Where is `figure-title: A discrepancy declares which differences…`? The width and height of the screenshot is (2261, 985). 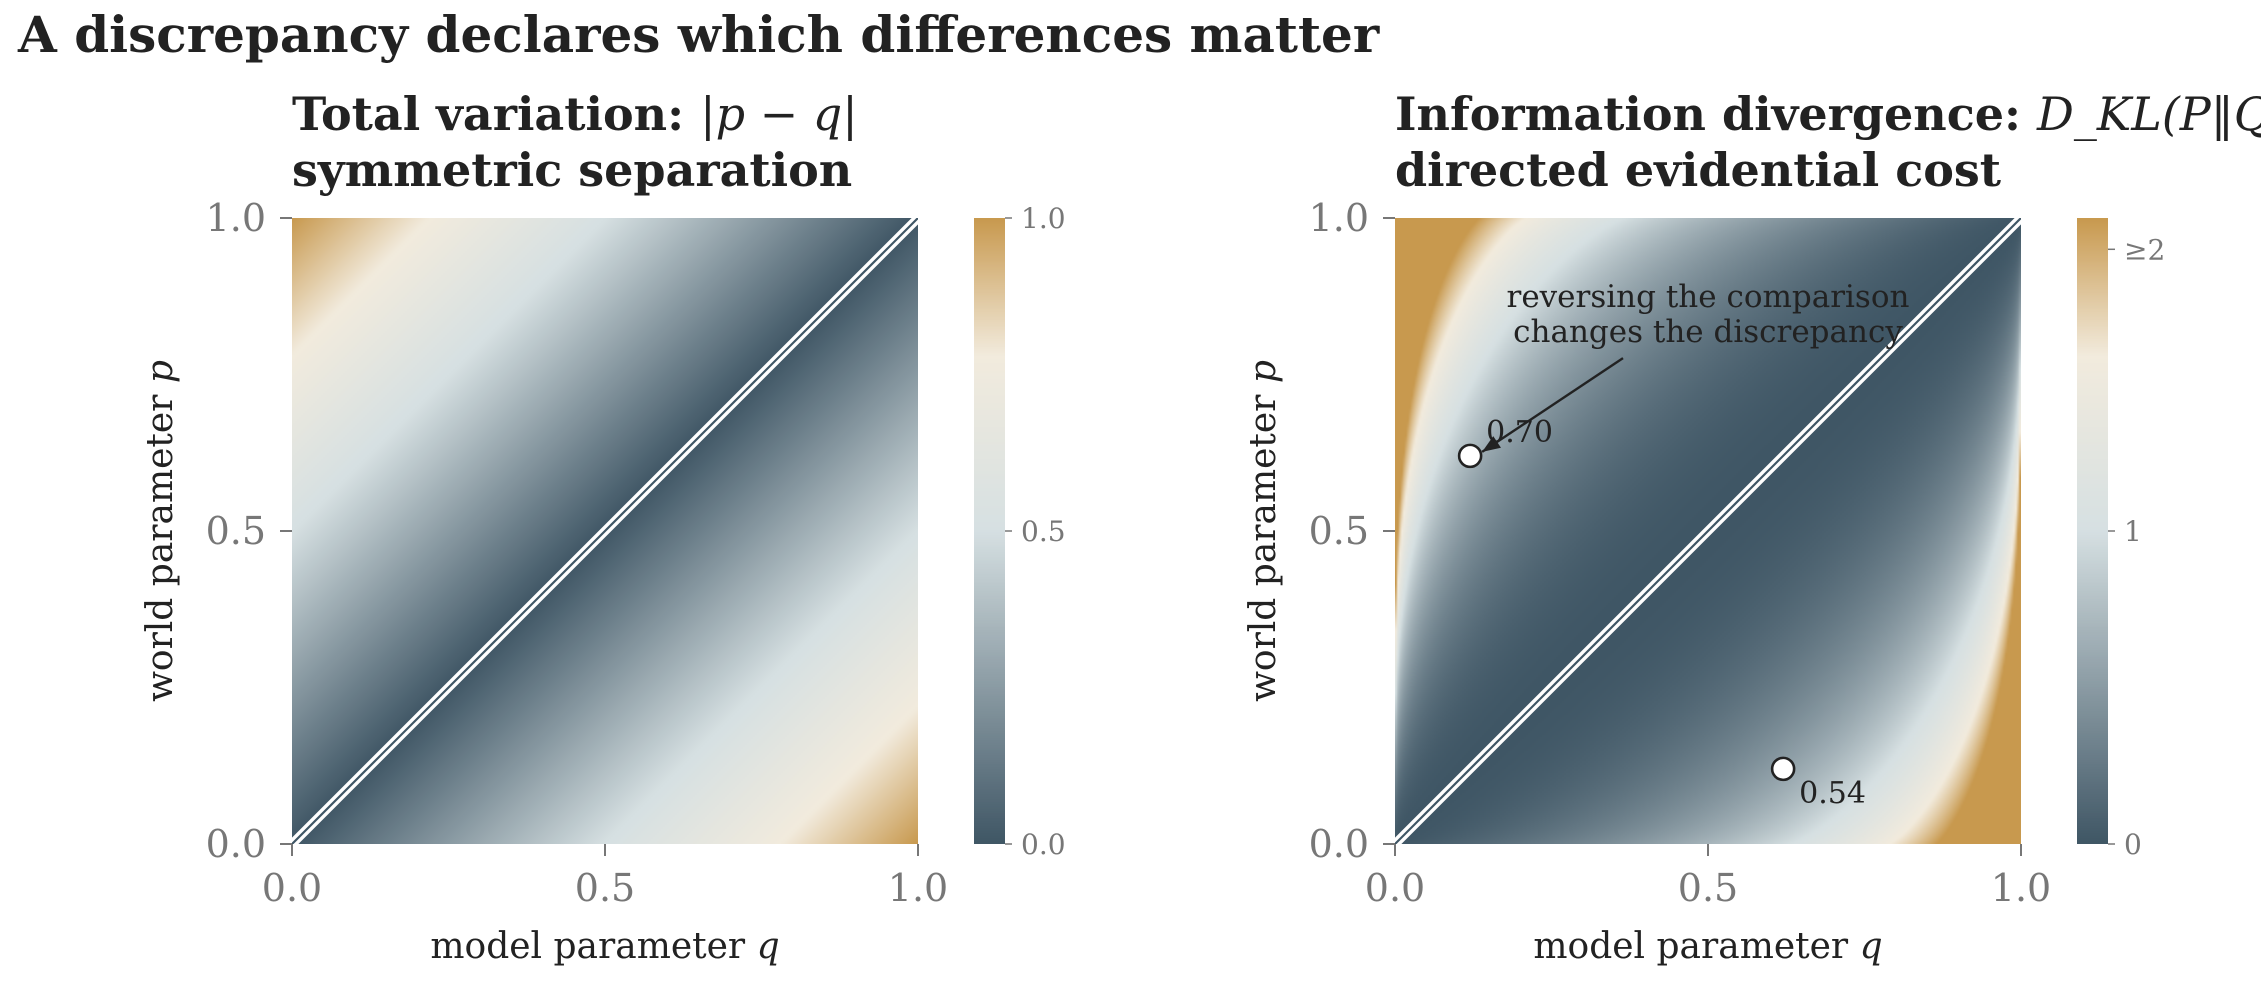 figure-title: A discrepancy declares which differences… is located at coordinates (698, 34).